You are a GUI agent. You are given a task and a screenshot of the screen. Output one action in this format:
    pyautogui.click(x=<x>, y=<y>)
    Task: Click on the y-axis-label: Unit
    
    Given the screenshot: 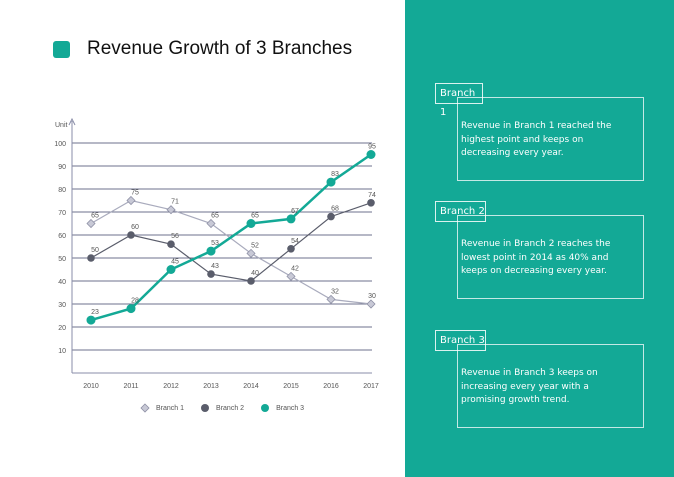 What is the action you would take?
    pyautogui.click(x=61, y=125)
    